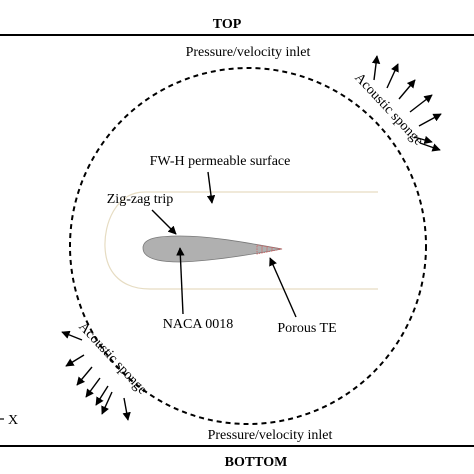 Image resolution: width=474 pixels, height=474 pixels. Describe the element at coordinates (406, 103) in the screenshot. I see `sponge-top-right-arrows` at that location.